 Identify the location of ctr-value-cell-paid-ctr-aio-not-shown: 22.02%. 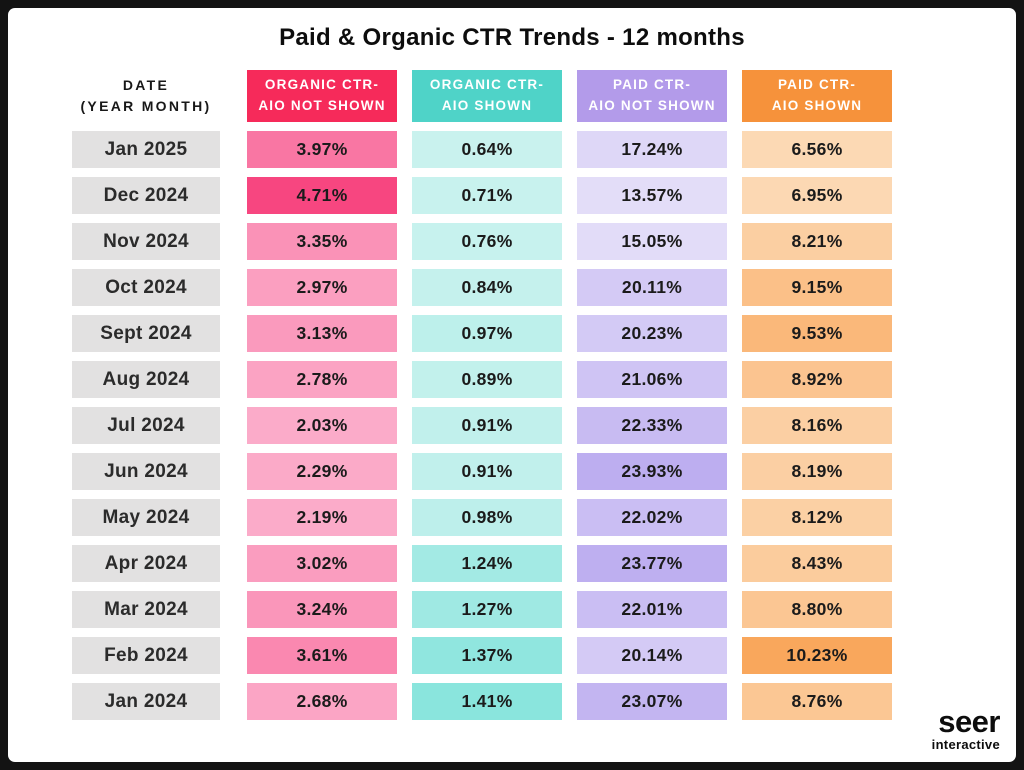
(652, 517).